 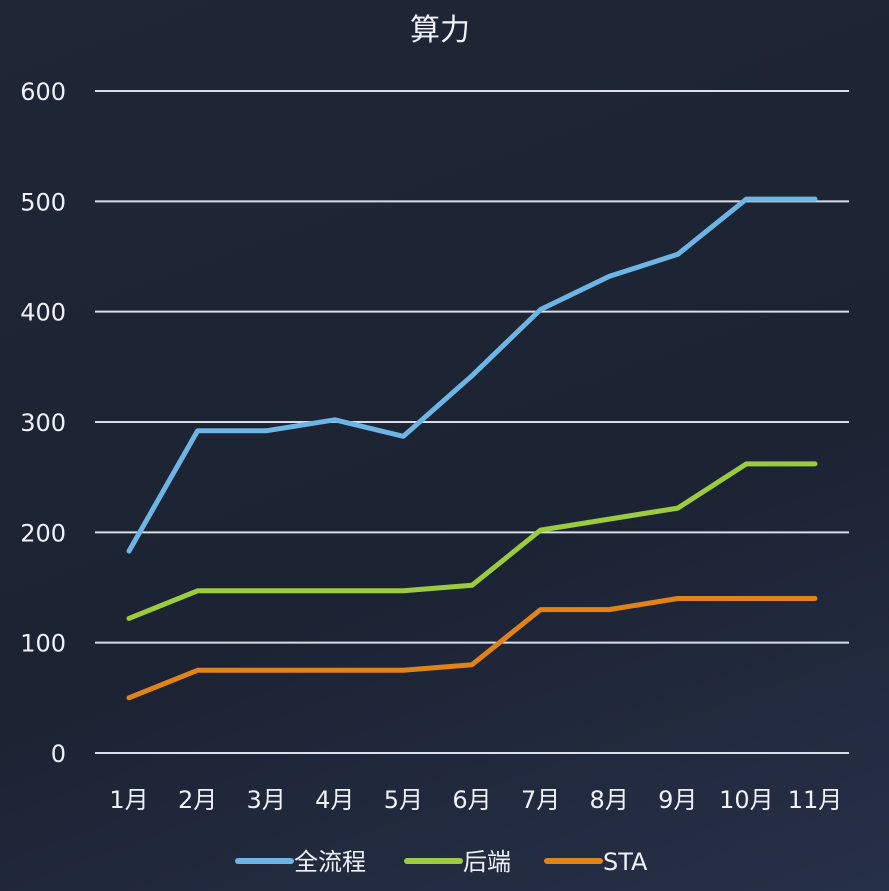 What do you see at coordinates (625, 862) in the screenshot?
I see `legend-label: STA` at bounding box center [625, 862].